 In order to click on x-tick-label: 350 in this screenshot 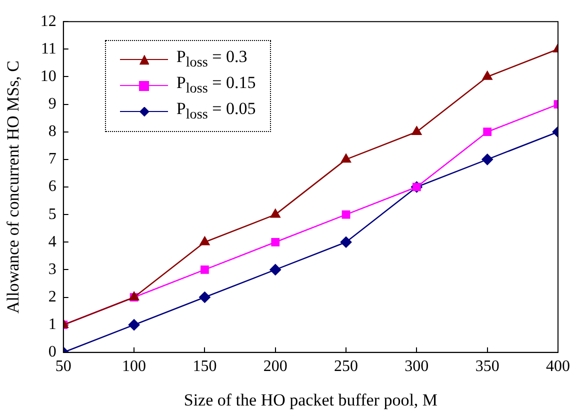, I will do `click(487, 367)`.